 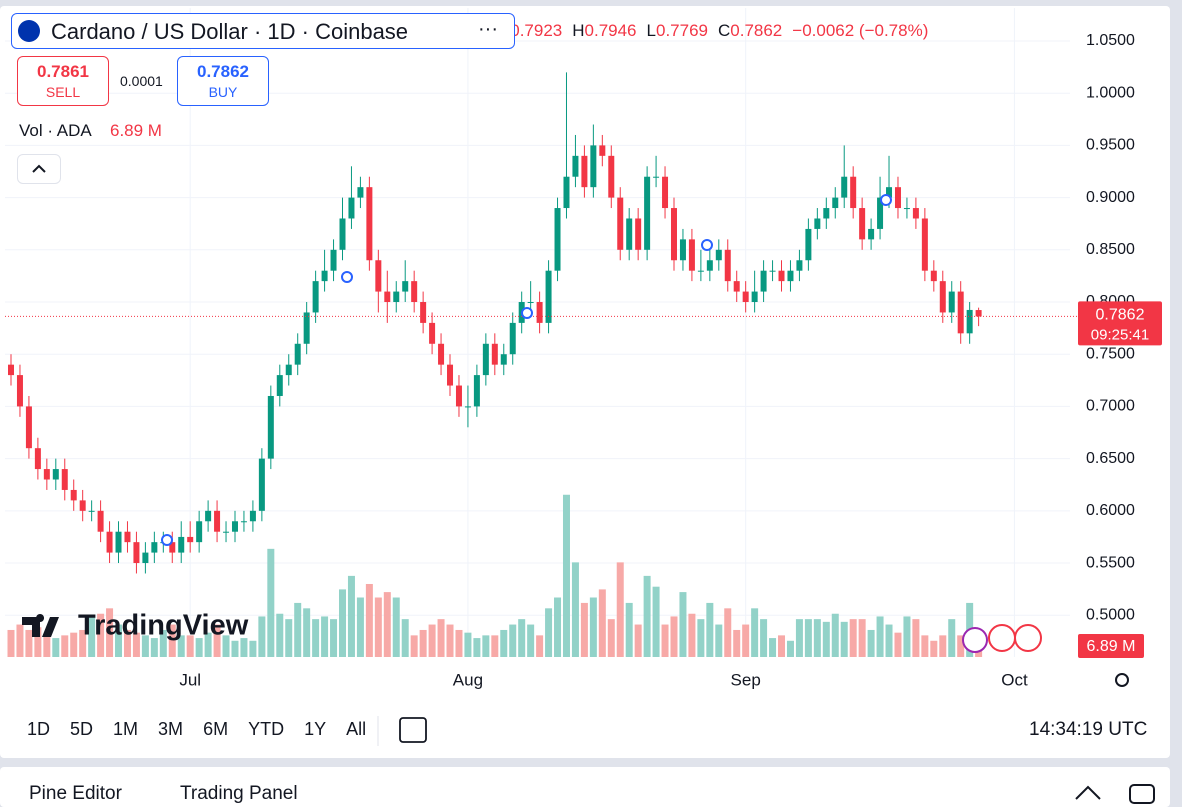 What do you see at coordinates (171, 729) in the screenshot?
I see `timeframe: 3M` at bounding box center [171, 729].